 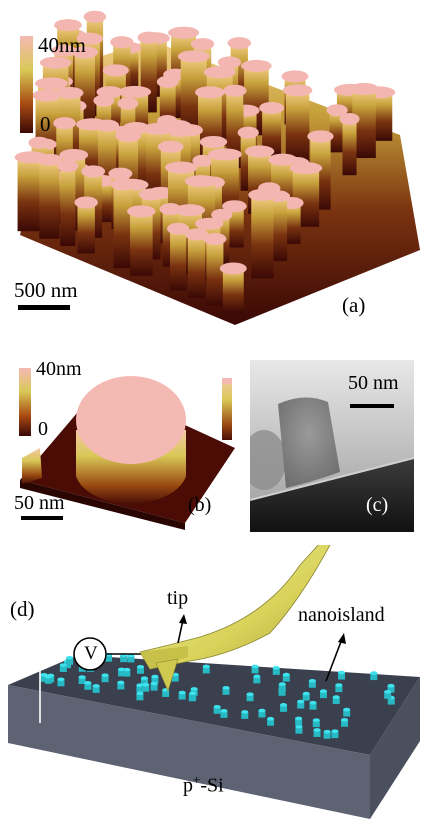 What do you see at coordinates (217, 694) in the screenshot?
I see `nanoisland-array` at bounding box center [217, 694].